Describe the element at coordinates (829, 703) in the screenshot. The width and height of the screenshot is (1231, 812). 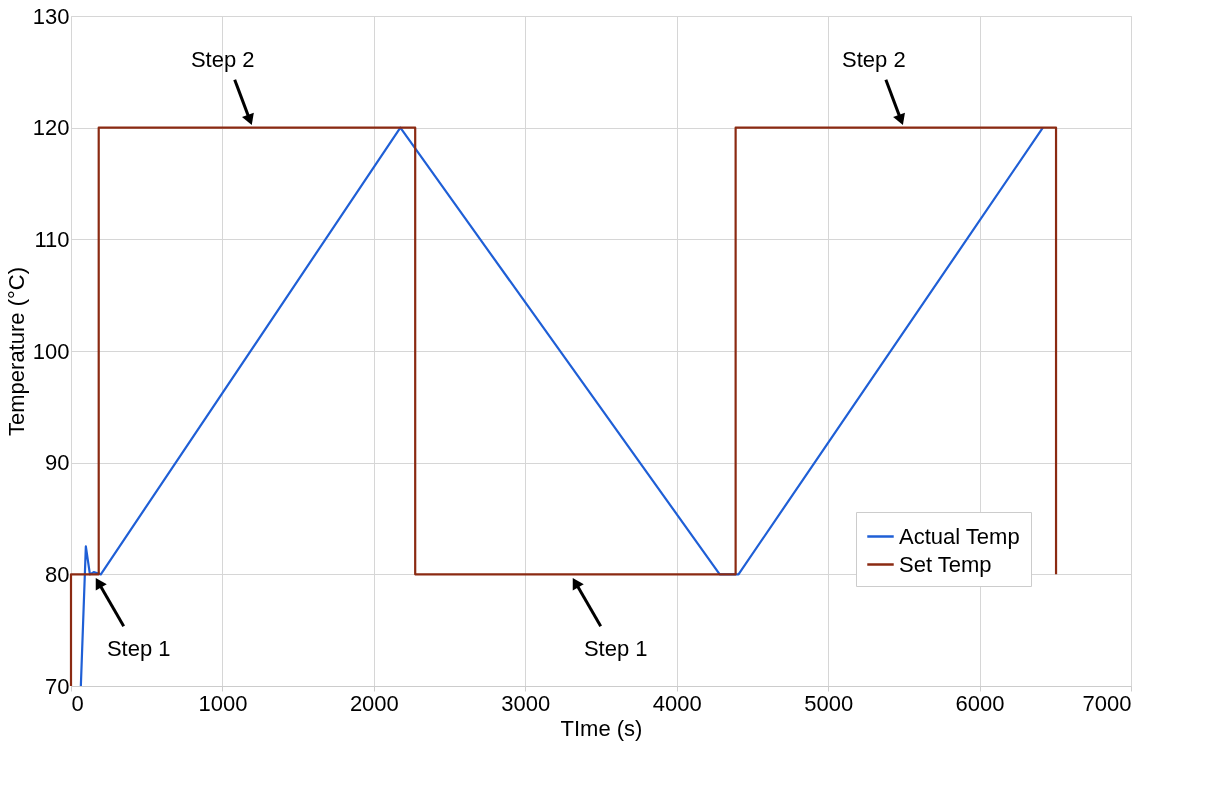
I see `x-tick-label: 5000` at that location.